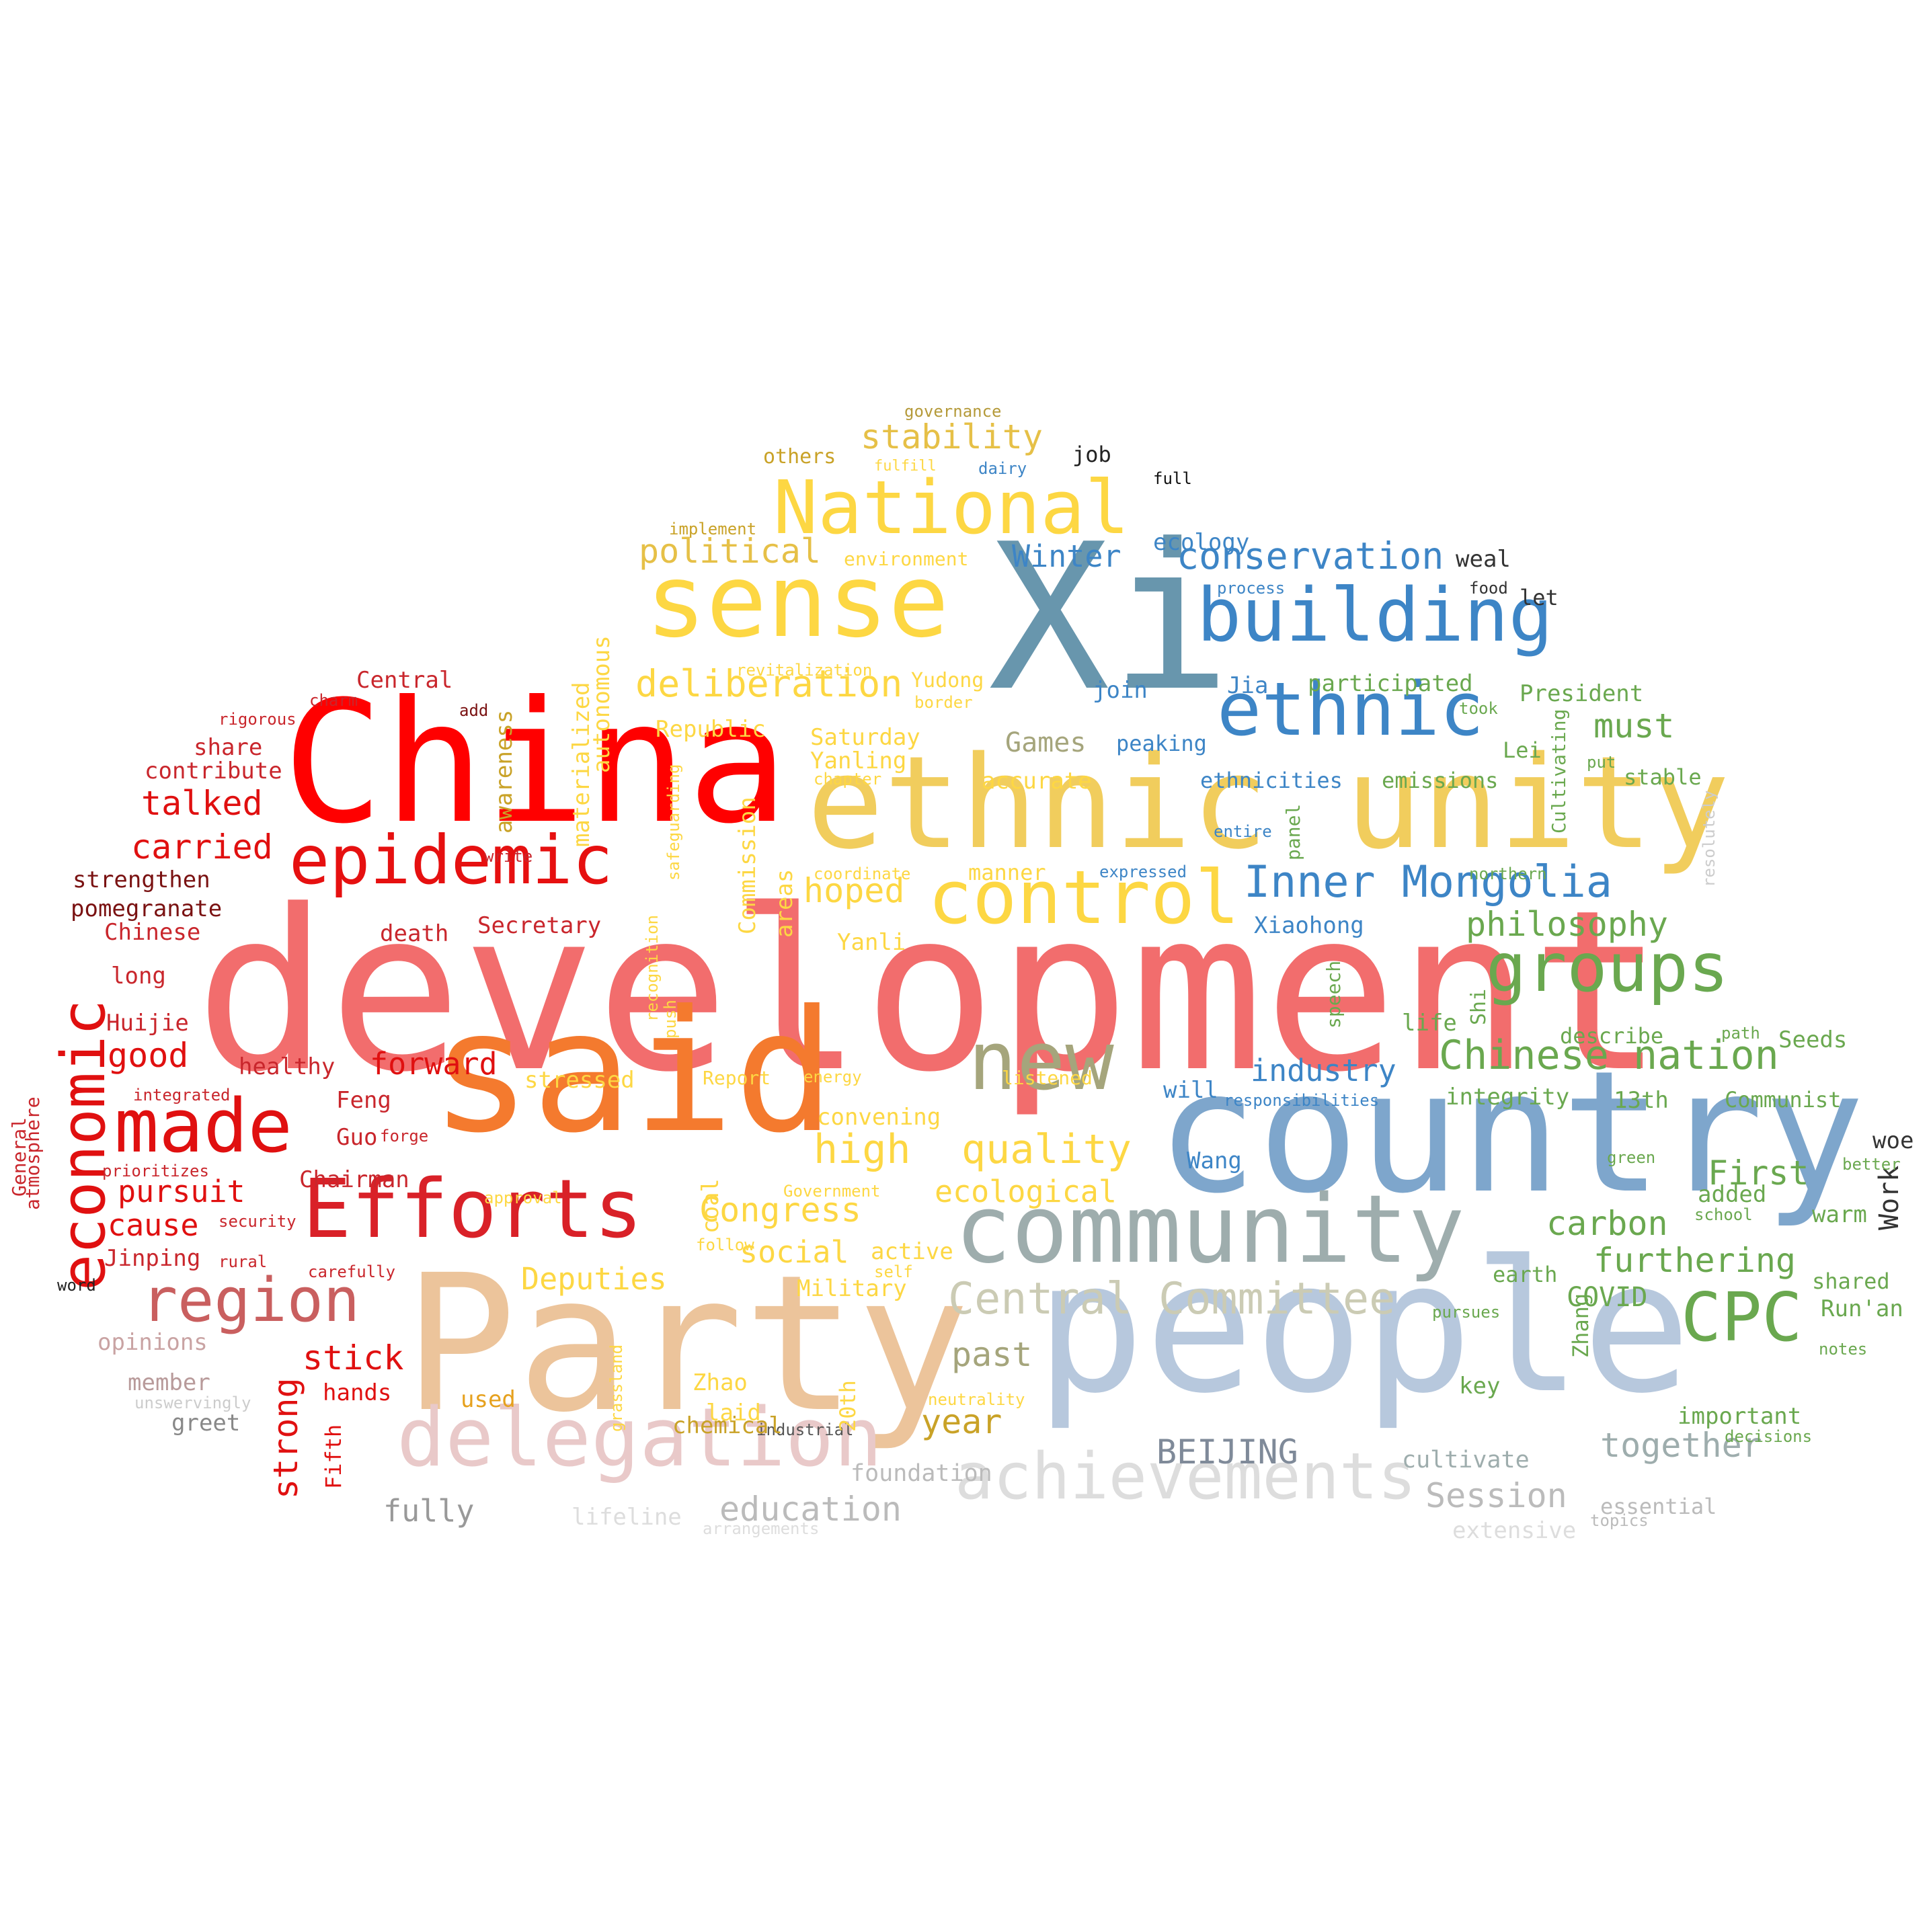  Describe the element at coordinates (404, 680) in the screenshot. I see `cloud-word: Central` at that location.